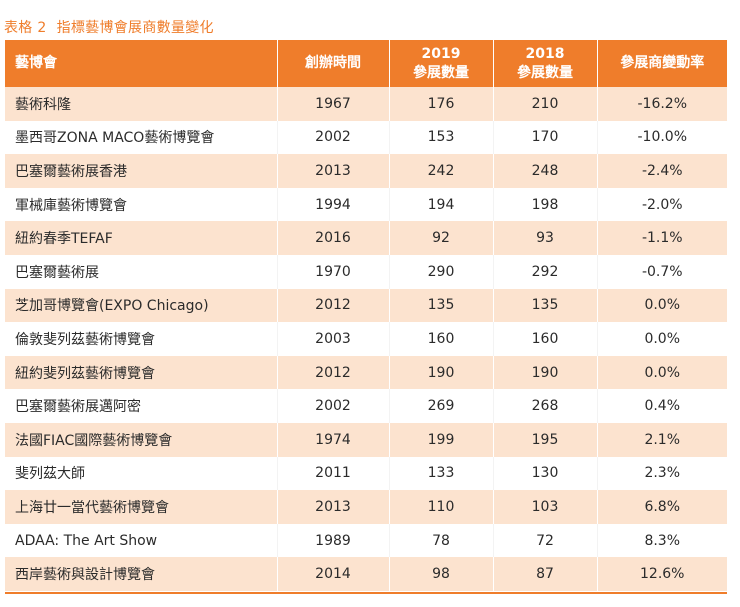 The height and width of the screenshot is (607, 740). What do you see at coordinates (545, 473) in the screenshot?
I see `cell-2018-count: 130` at bounding box center [545, 473].